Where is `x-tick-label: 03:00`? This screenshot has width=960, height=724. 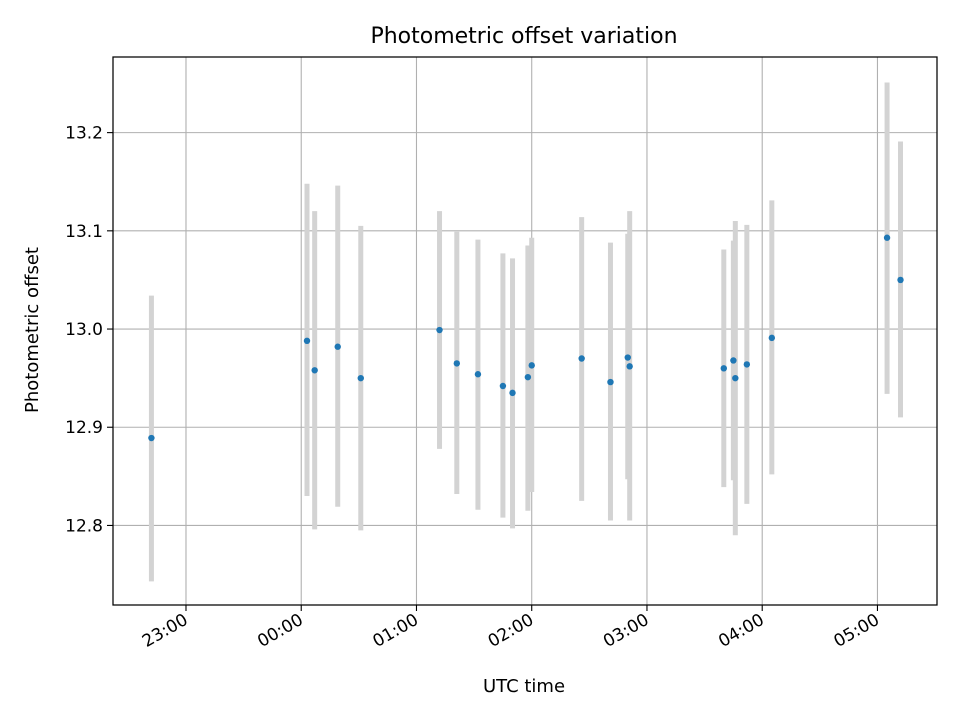
x-tick-label: 03:00 is located at coordinates (626, 631).